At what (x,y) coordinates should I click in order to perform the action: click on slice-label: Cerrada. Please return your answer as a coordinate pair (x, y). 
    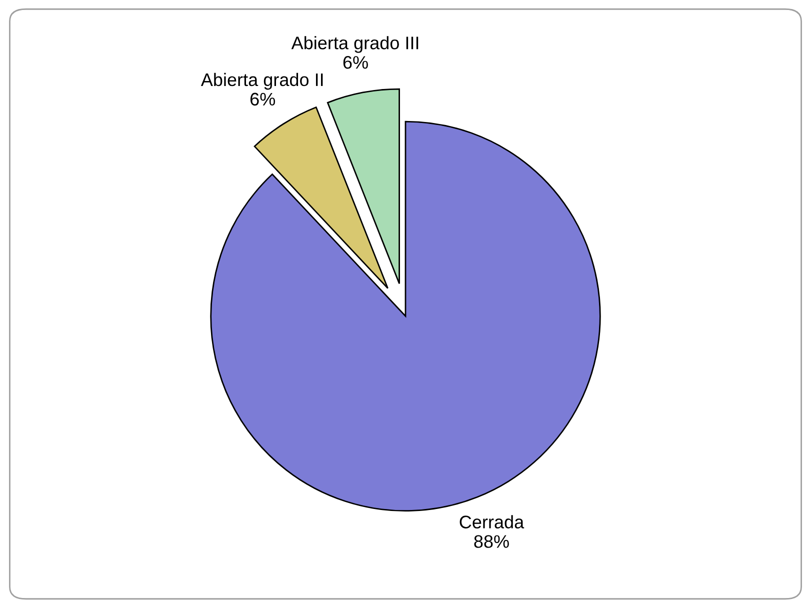
    Looking at the image, I should click on (492, 521).